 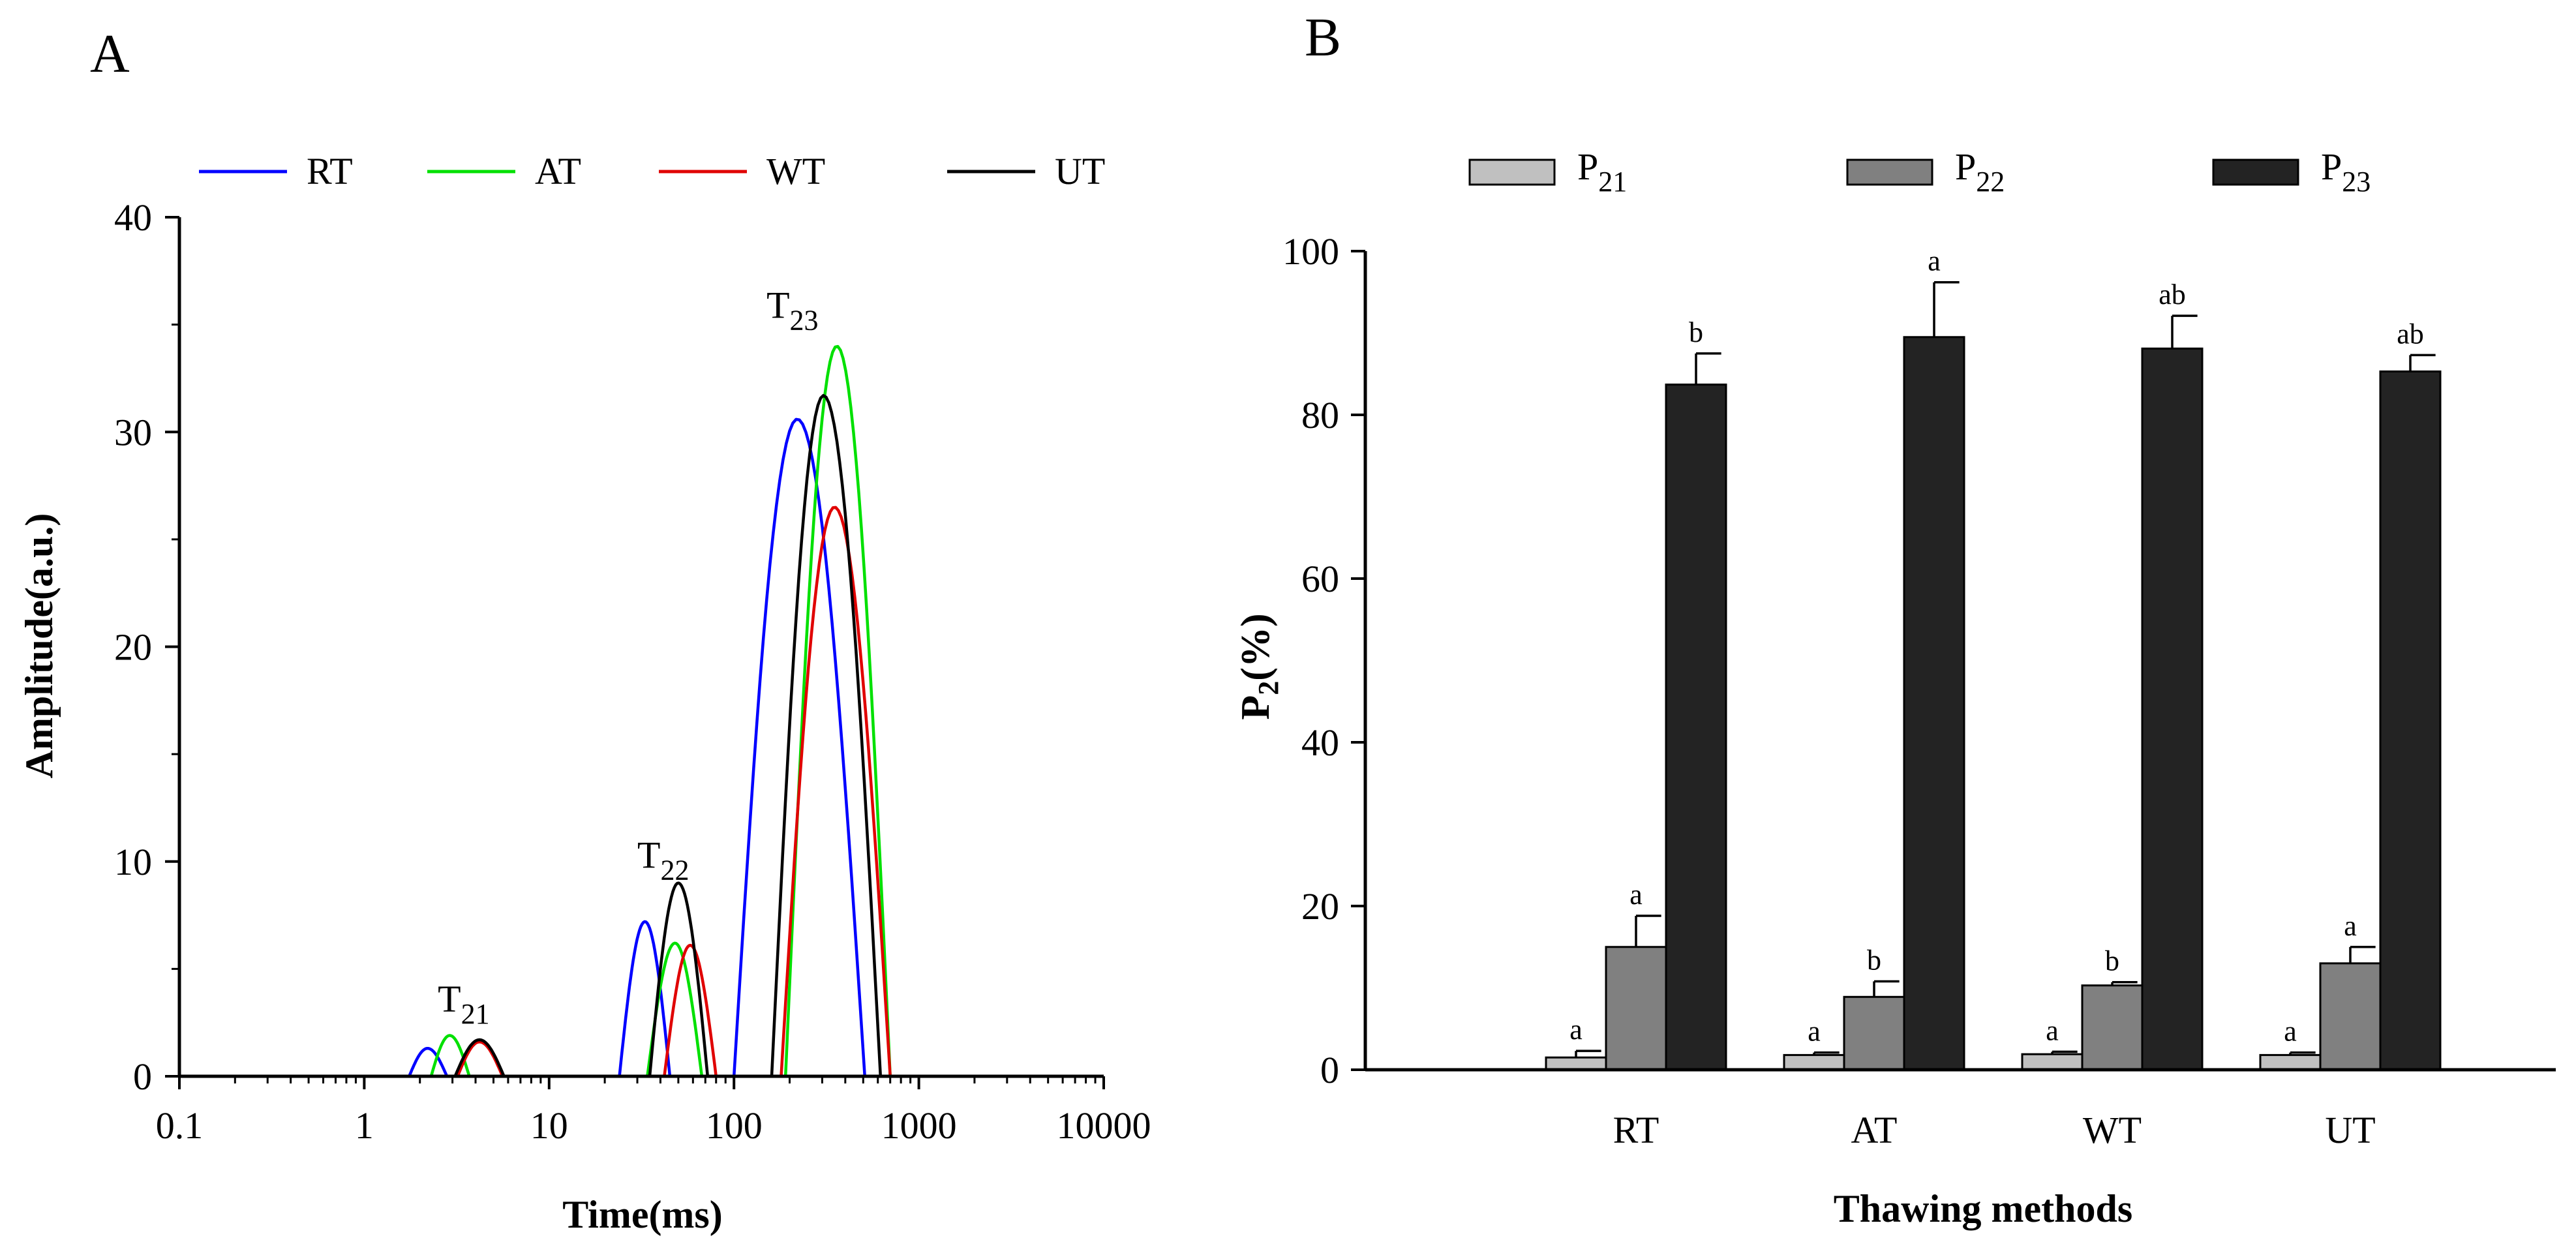 I want to click on x-tick-label: 10000, so click(x=1104, y=1126).